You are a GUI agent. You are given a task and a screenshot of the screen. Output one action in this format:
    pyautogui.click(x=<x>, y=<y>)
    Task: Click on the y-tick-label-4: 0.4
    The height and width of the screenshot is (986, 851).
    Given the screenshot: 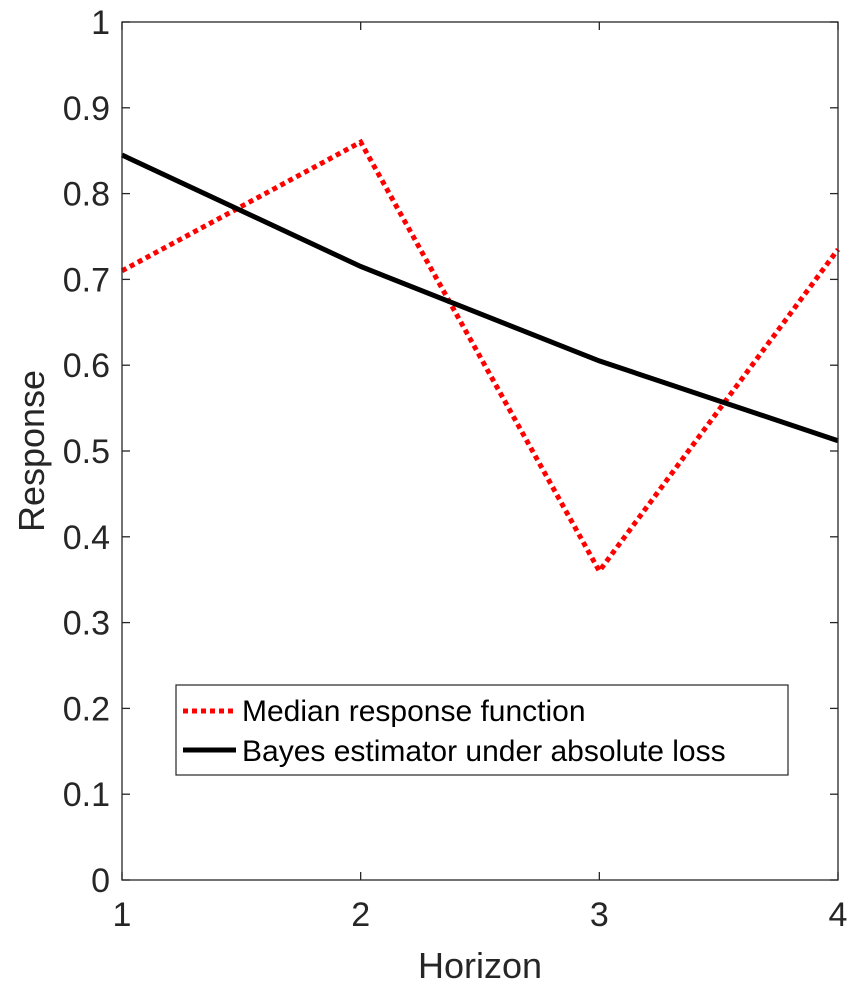 What is the action you would take?
    pyautogui.click(x=86, y=538)
    